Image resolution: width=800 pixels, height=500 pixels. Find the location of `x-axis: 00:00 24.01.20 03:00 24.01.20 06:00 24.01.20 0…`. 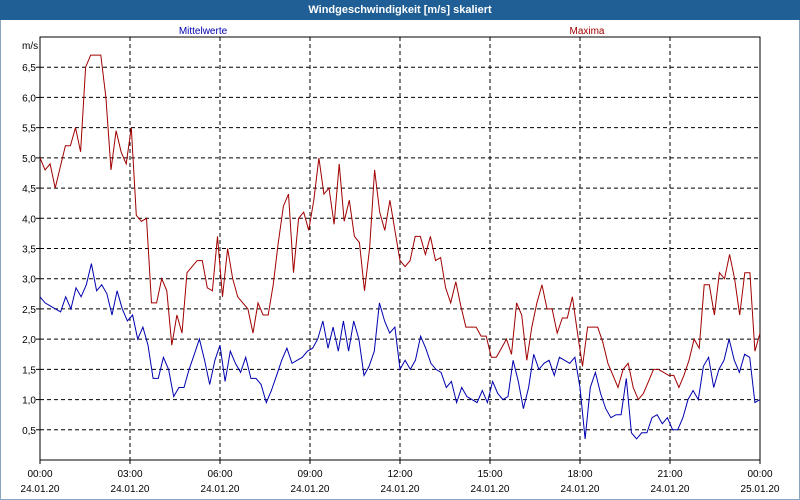

x-axis: 00:00 24.01.20 03:00 24.01.20 06:00 24.01.20 0… is located at coordinates (400, 477).